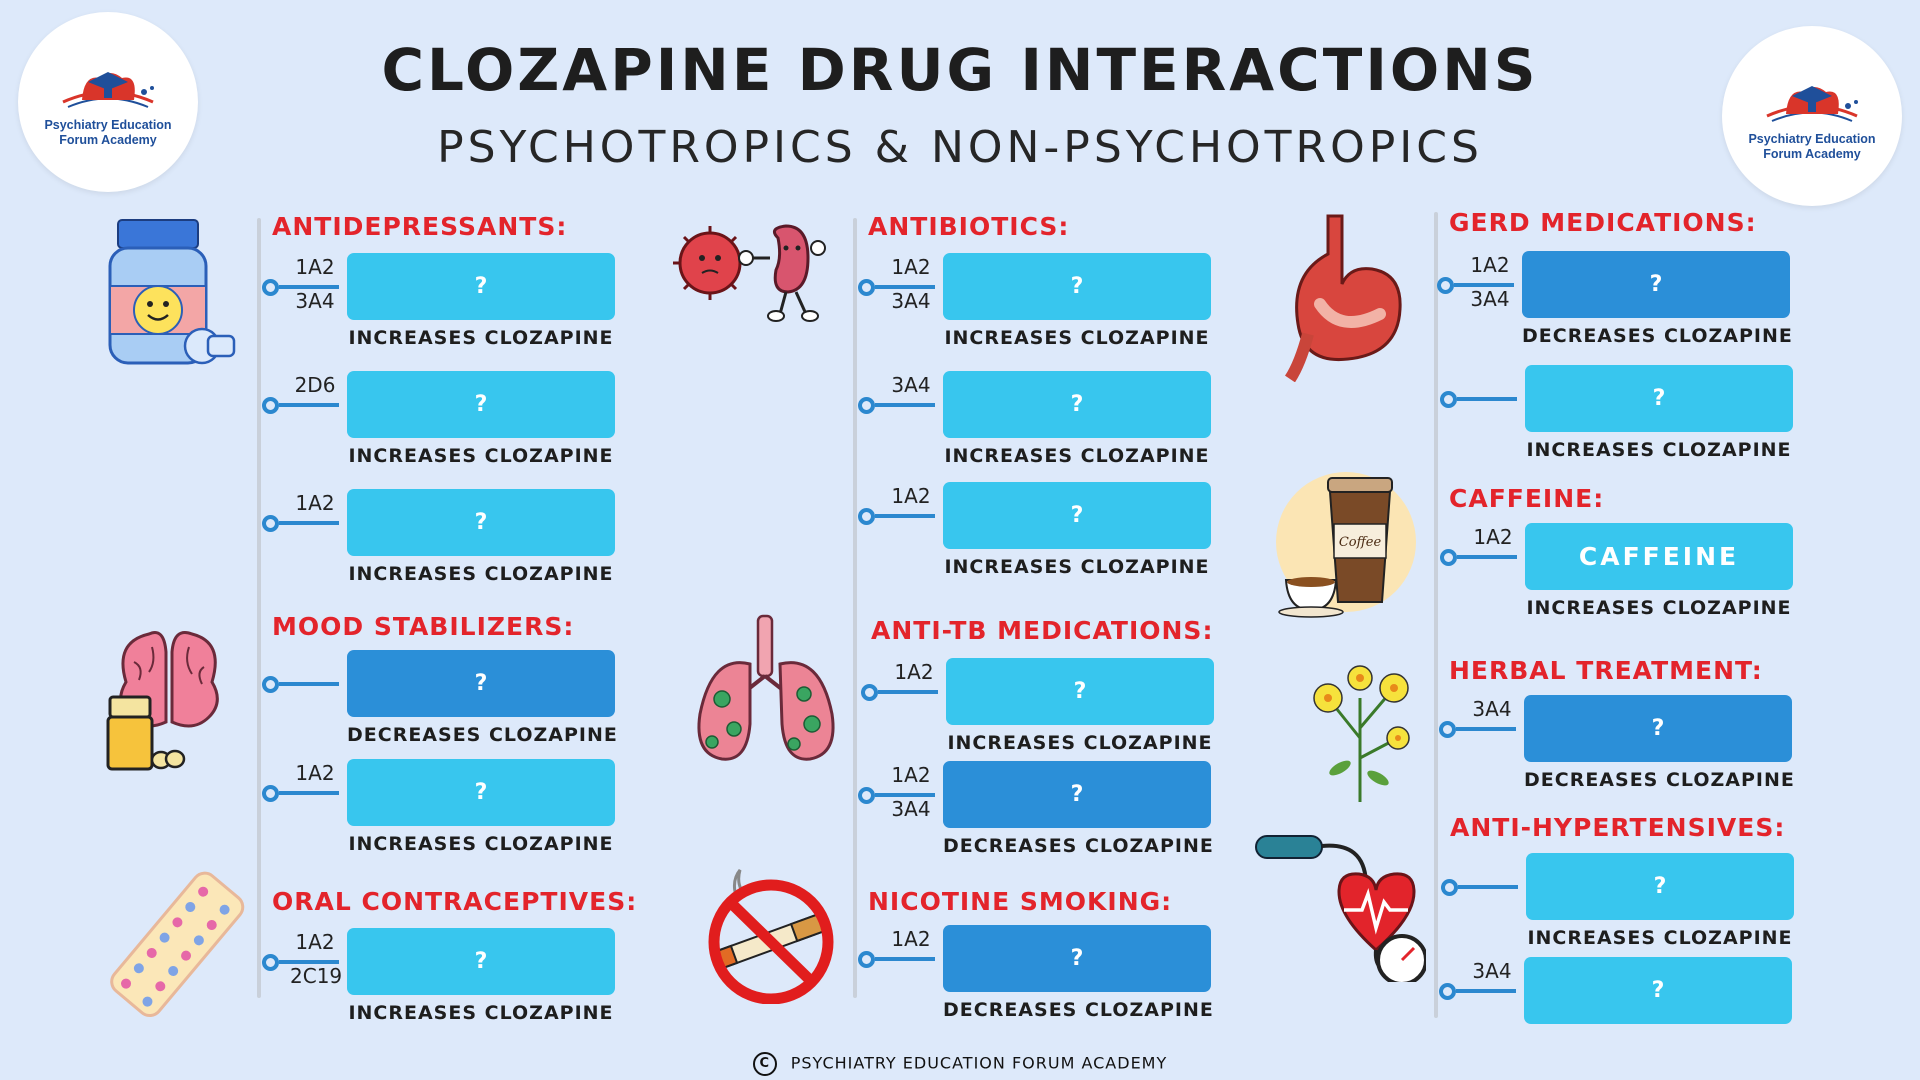  I want to click on pill-blister-icon, so click(177, 944).